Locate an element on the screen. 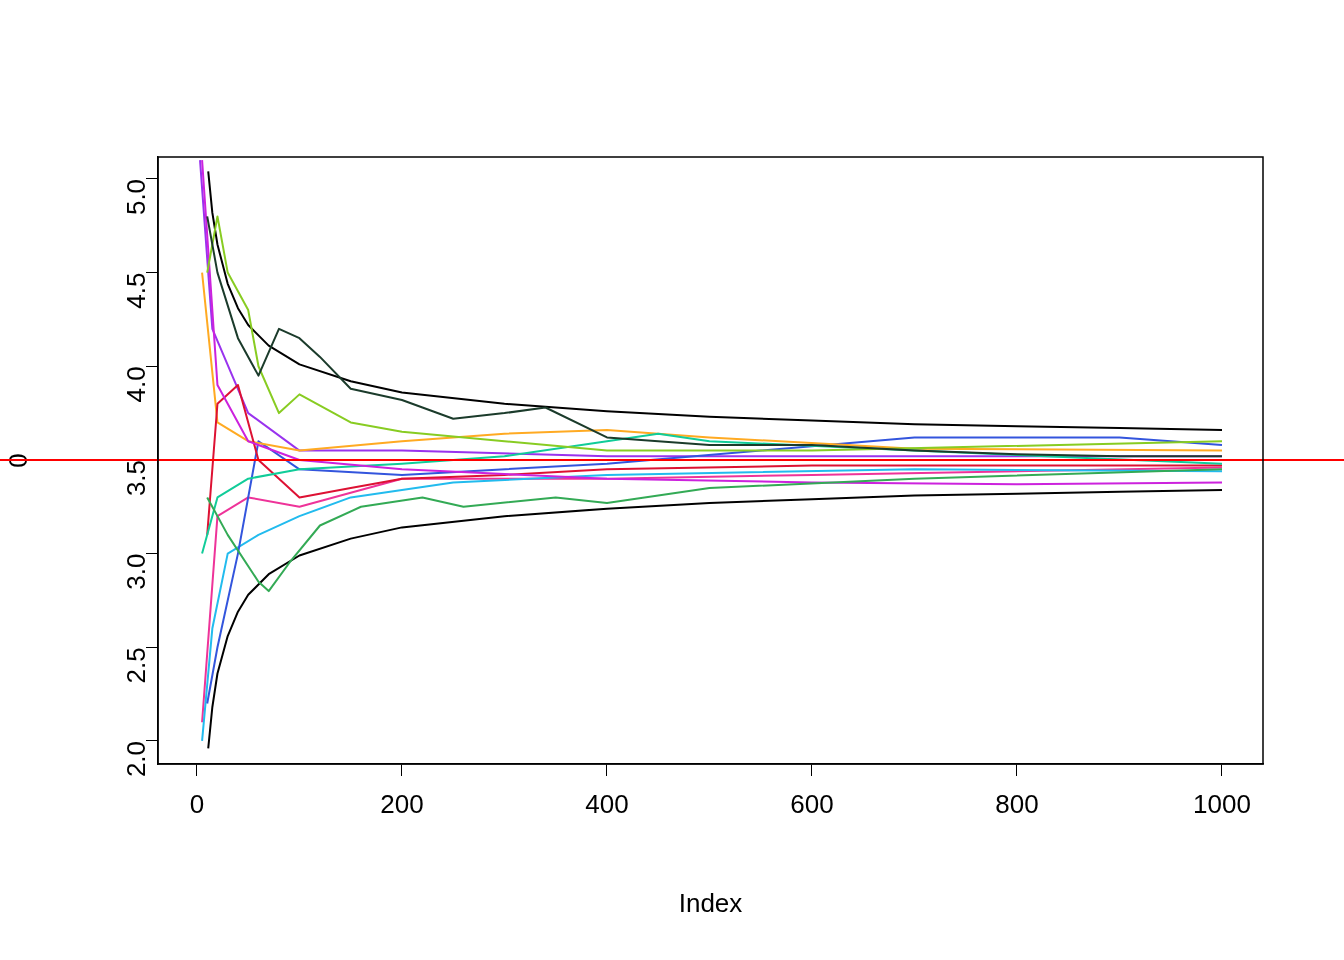 This screenshot has width=1344, height=960. y-tick-label: 3.5 is located at coordinates (136, 478).